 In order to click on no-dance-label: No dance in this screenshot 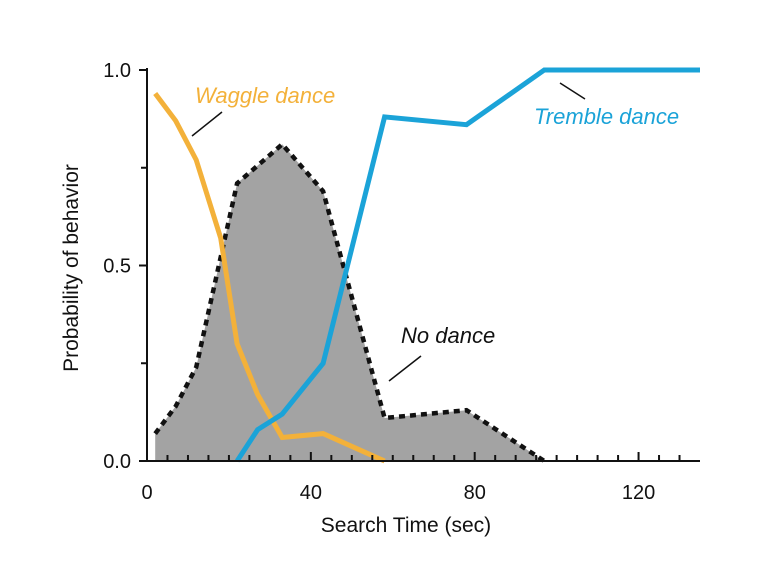, I will do `click(448, 335)`.